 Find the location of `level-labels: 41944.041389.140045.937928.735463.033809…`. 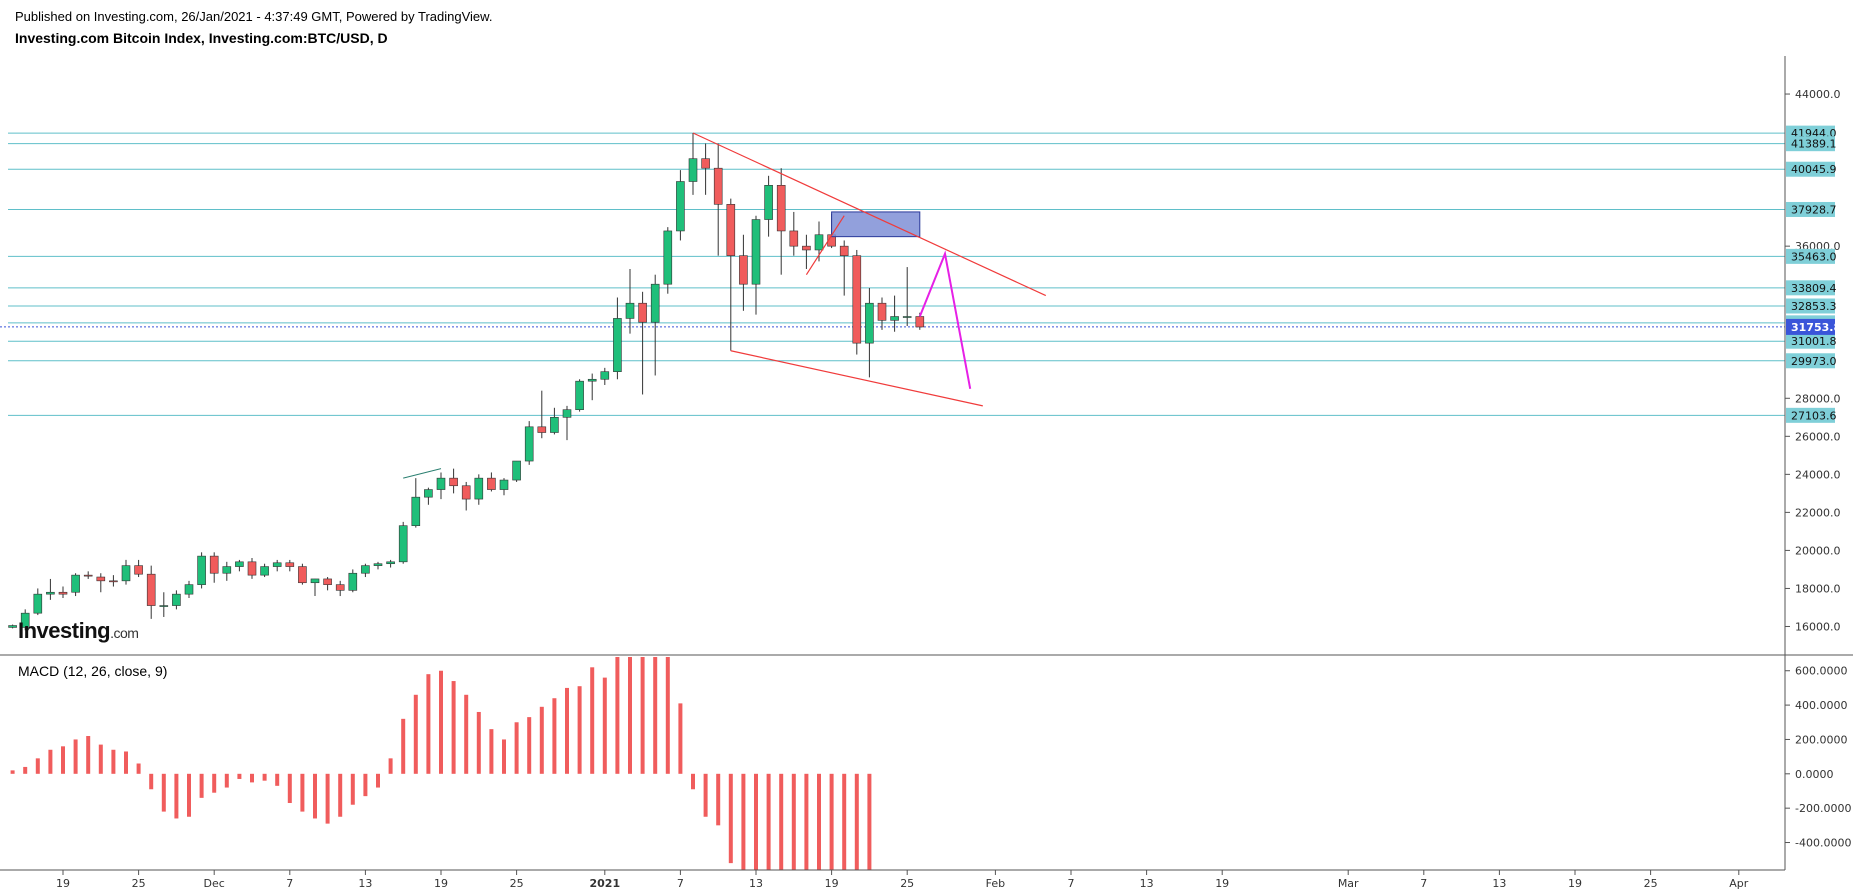

level-labels: 41944.041389.140045.937928.735463.033809… is located at coordinates (1813, 274).